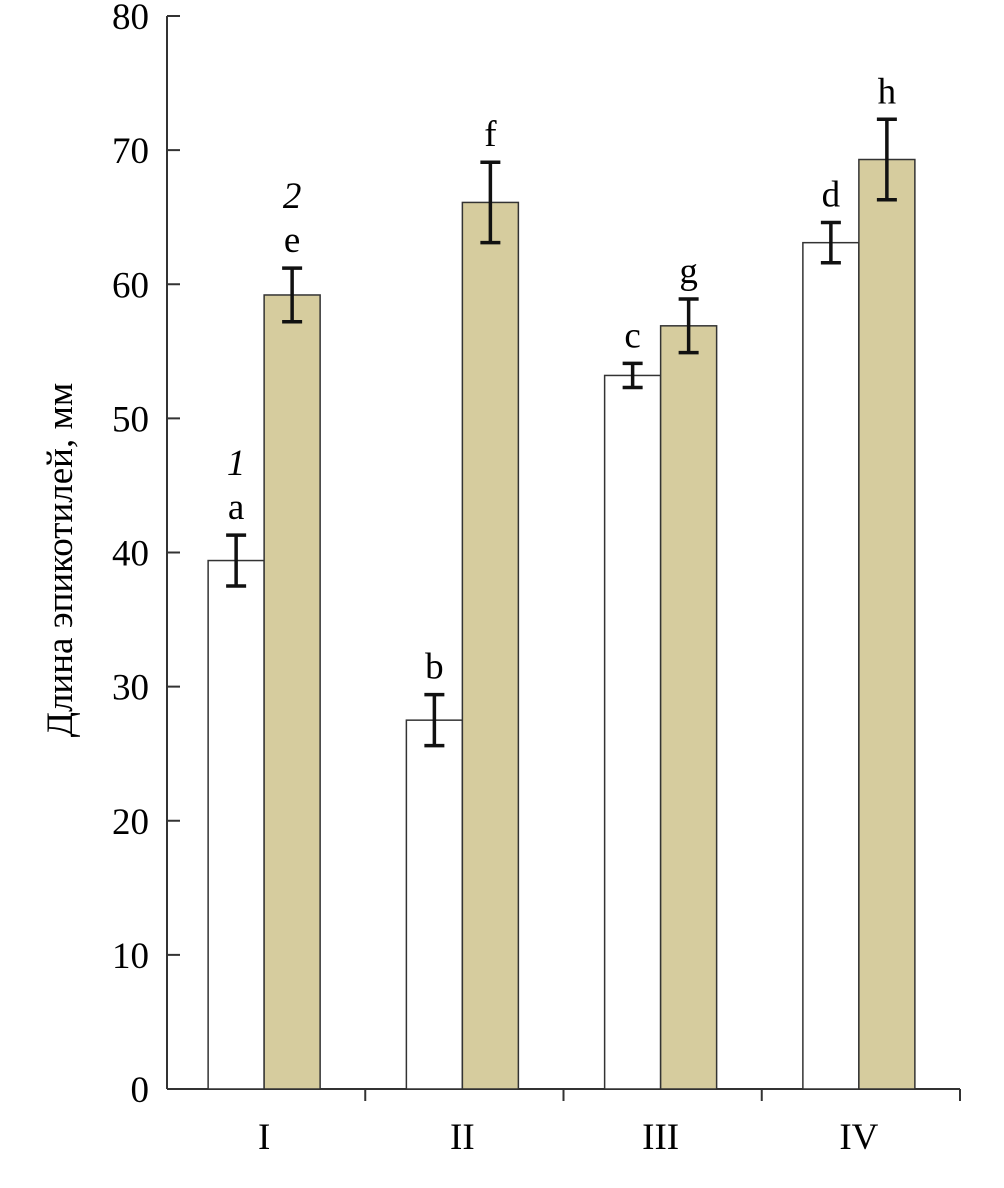  I want to click on series-label: 2, so click(292, 196).